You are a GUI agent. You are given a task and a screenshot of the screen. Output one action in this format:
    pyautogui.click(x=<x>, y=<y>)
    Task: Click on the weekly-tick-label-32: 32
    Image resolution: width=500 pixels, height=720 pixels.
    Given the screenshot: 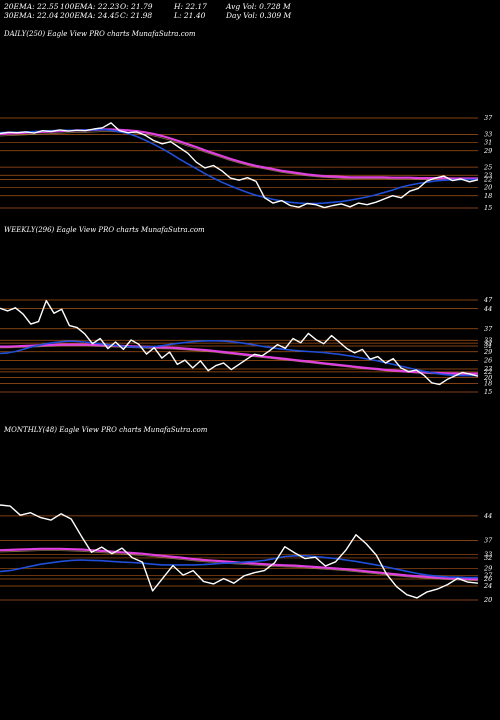 What is the action you would take?
    pyautogui.click(x=488, y=343)
    